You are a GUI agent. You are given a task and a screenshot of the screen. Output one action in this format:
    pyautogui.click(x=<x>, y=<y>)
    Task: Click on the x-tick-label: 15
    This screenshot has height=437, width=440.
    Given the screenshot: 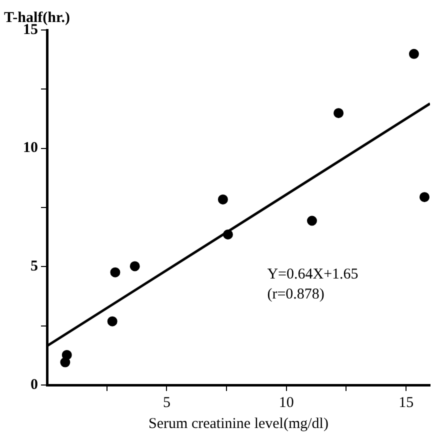 What is the action you would take?
    pyautogui.click(x=406, y=402)
    